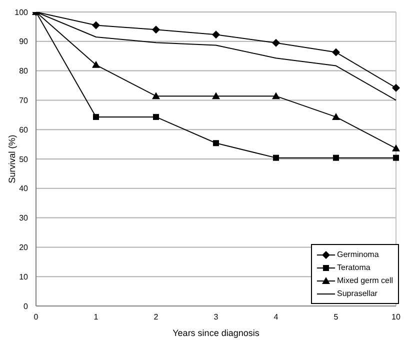 Image resolution: width=405 pixels, height=340 pixels. What do you see at coordinates (96, 317) in the screenshot?
I see `x-tick-label: 1` at bounding box center [96, 317].